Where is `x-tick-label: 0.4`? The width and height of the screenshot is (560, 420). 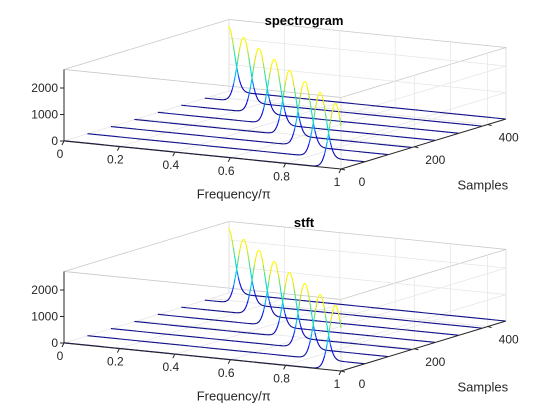
x-tick-label: 0.4 is located at coordinates (170, 165).